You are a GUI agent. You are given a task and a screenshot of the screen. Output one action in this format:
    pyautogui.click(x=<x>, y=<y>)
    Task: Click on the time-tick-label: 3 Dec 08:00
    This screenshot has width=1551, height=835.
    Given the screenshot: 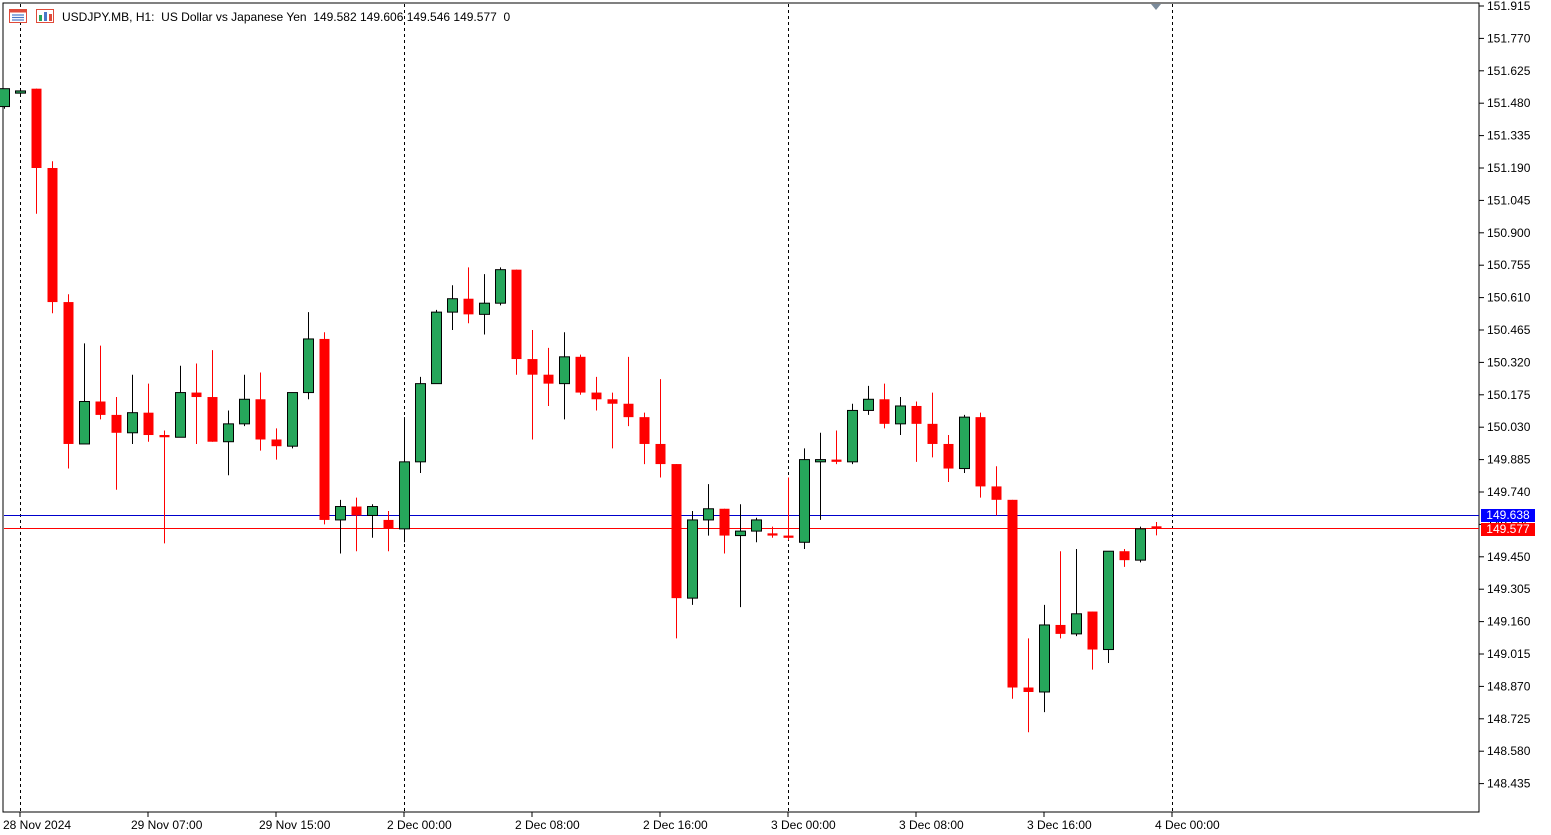 What is the action you would take?
    pyautogui.click(x=931, y=825)
    